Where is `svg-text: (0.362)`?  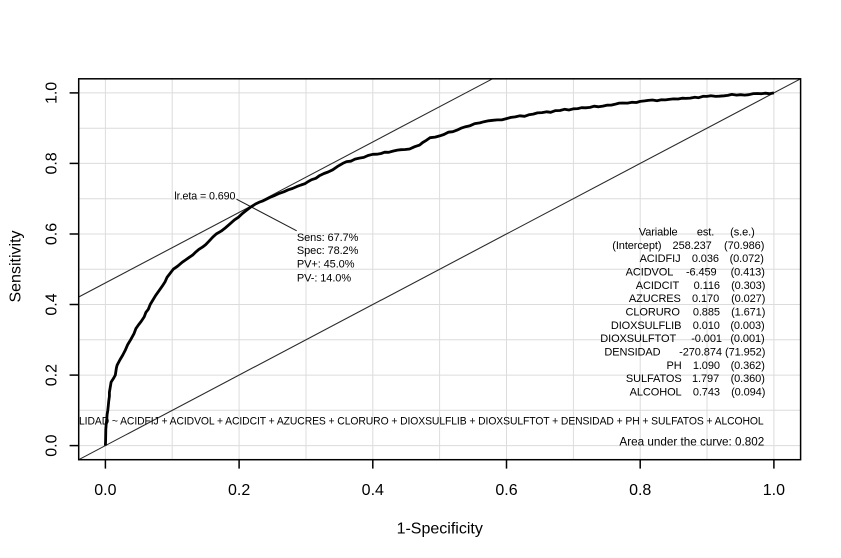 svg-text: (0.362) is located at coordinates (748, 366).